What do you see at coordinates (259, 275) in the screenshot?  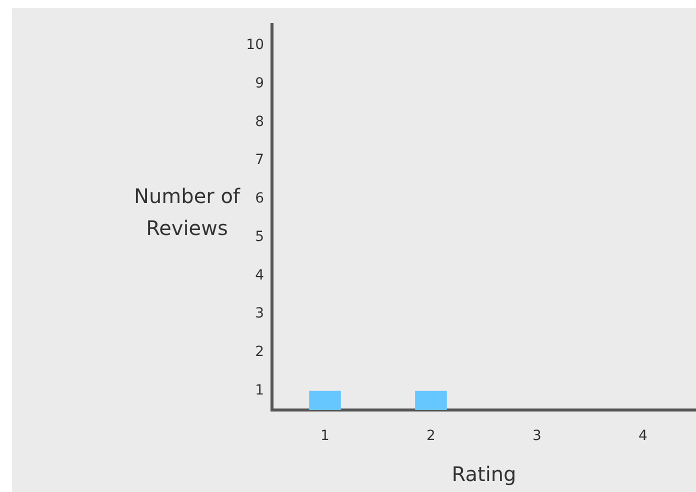 I see `y-tick-label: 4` at bounding box center [259, 275].